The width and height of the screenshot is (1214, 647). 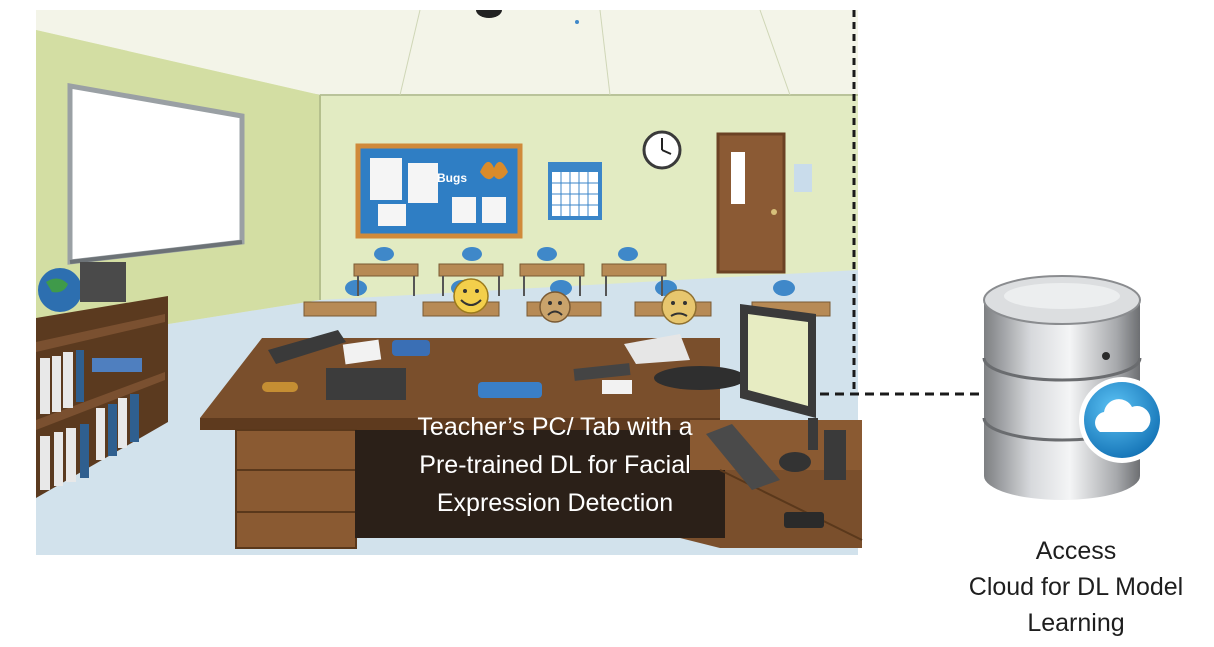 I want to click on headset-icon, so click(x=795, y=462).